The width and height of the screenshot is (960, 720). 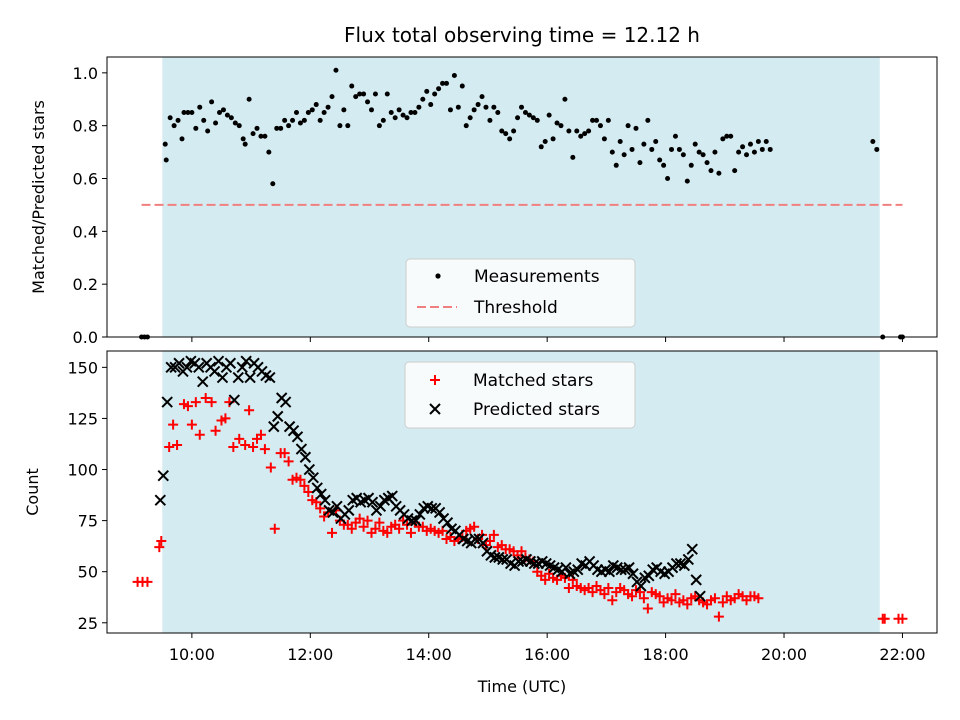 What do you see at coordinates (85, 73) in the screenshot?
I see `top-ytick-label: 1.0` at bounding box center [85, 73].